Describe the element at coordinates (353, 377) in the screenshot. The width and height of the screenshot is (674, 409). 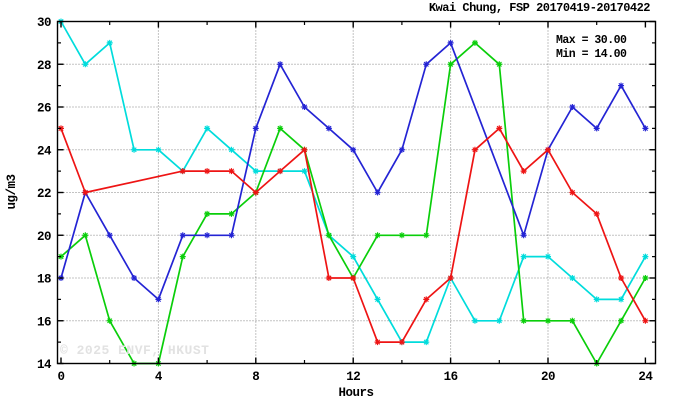
I see `x-tick-label: 12` at that location.